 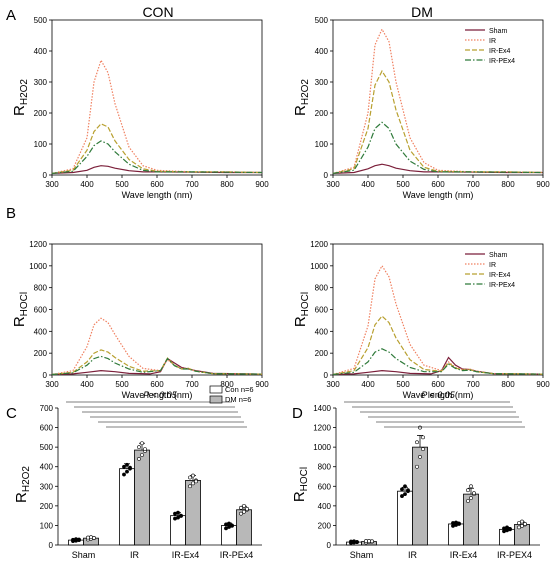 What do you see at coordinates (47, 408) in the screenshot?
I see `y-tick-label: 700` at bounding box center [47, 408].